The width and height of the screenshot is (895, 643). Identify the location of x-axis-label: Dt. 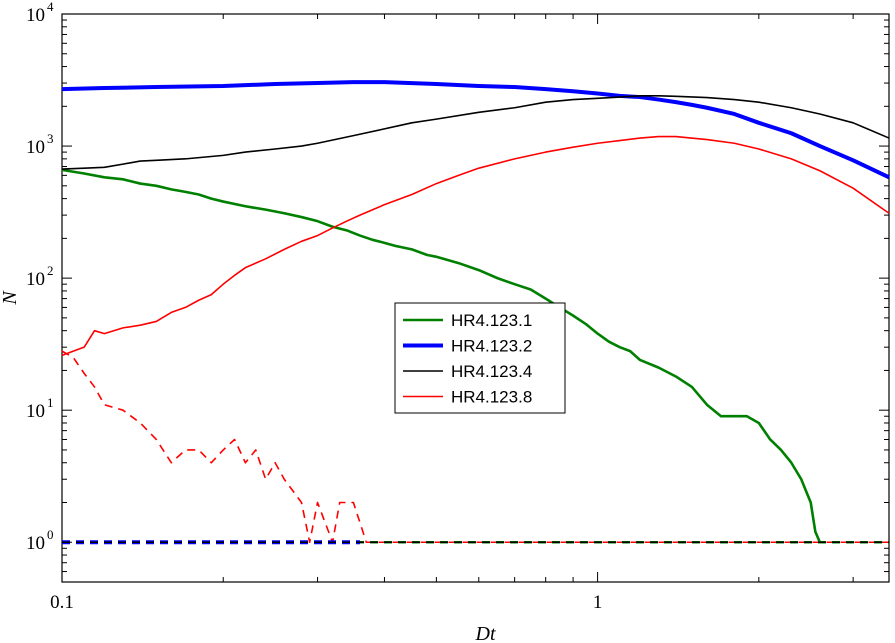
(485, 633).